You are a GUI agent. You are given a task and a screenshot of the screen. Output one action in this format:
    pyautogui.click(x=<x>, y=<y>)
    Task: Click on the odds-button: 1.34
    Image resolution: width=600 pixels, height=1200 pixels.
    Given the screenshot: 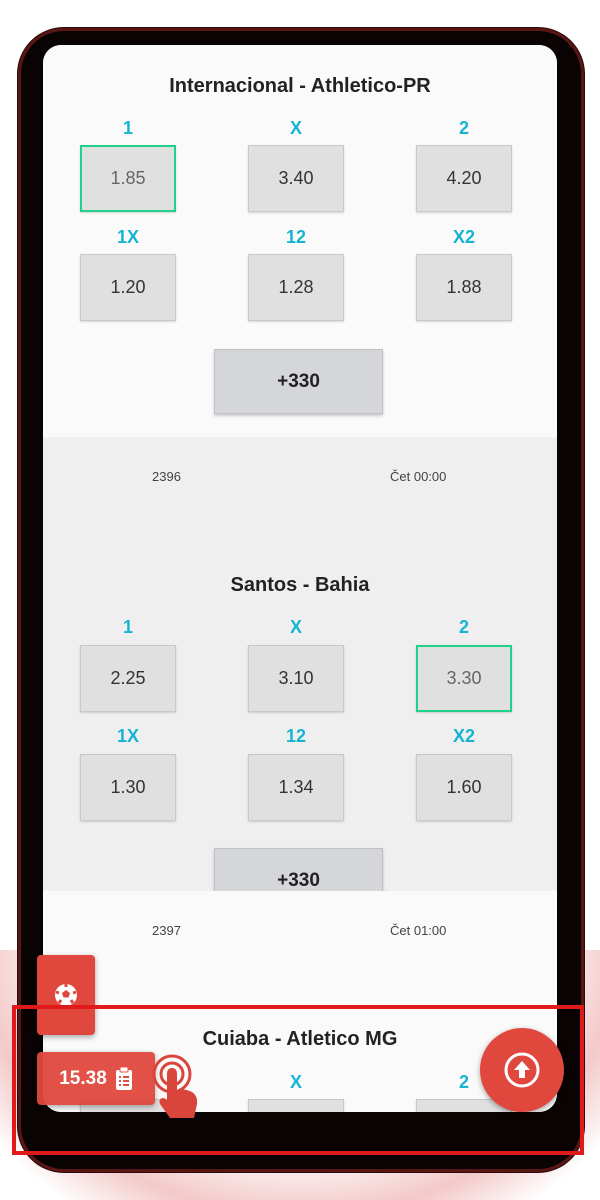 What is the action you would take?
    pyautogui.click(x=296, y=787)
    